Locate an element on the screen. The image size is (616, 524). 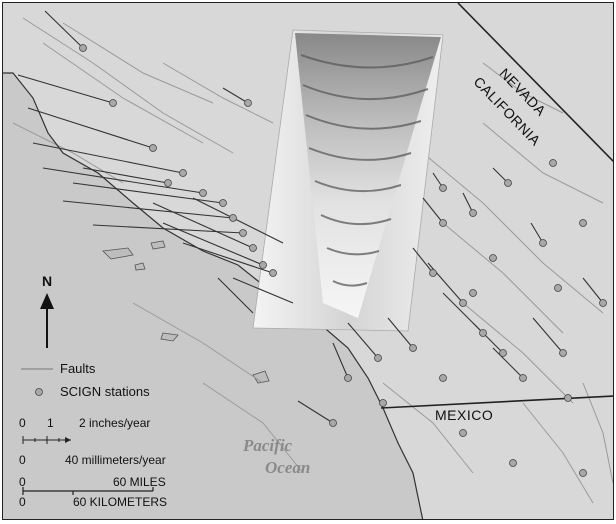
miles-scale-value: 60 MILES is located at coordinates (139, 482).